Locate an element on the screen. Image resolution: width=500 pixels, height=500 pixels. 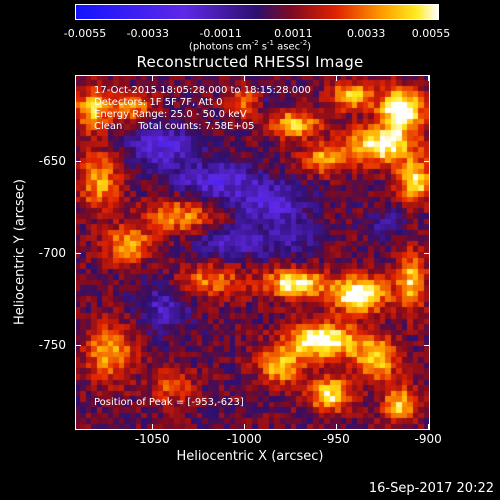
colorbar-tick-label: -0.0055 is located at coordinates (85, 33).